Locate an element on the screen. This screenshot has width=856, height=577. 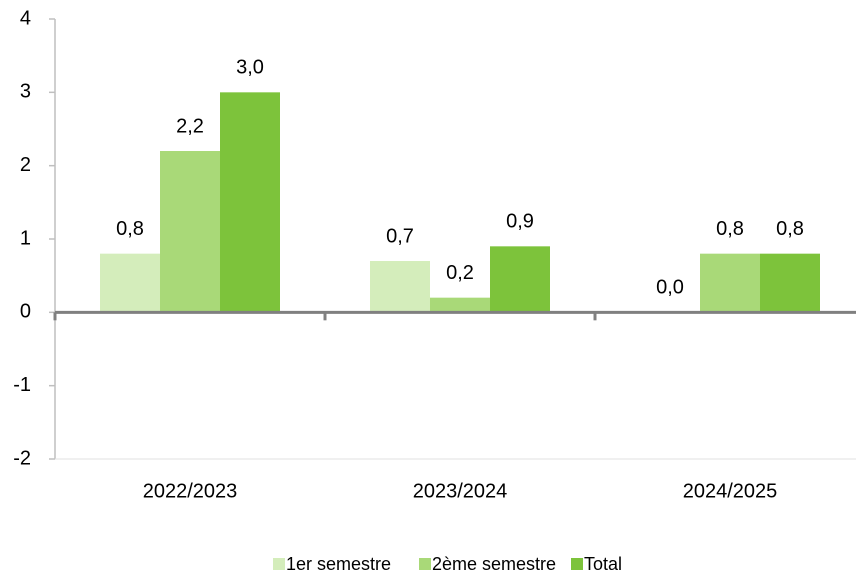
y-tick-label: 2 is located at coordinates (25, 165).